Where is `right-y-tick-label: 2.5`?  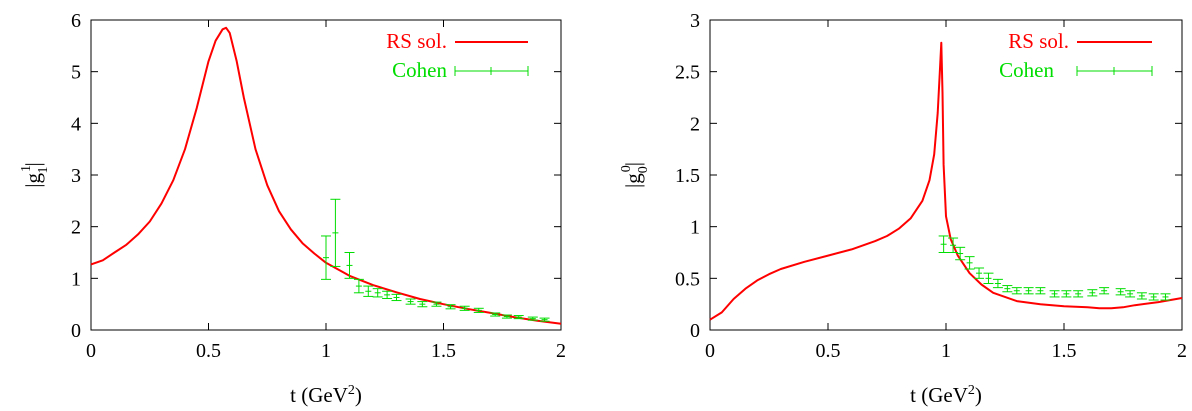 right-y-tick-label: 2.5 is located at coordinates (687, 73).